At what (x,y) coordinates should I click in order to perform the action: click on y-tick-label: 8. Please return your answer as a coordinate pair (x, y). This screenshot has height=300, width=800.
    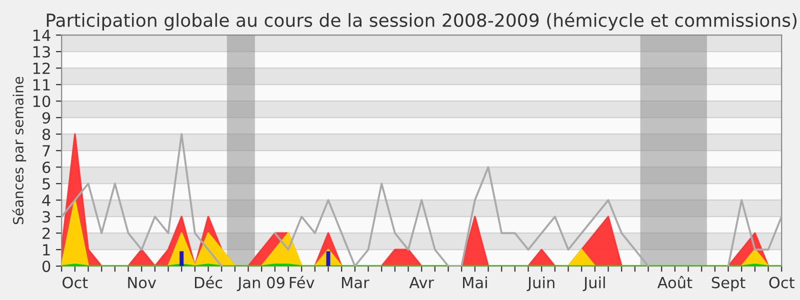
    Looking at the image, I should click on (46, 134).